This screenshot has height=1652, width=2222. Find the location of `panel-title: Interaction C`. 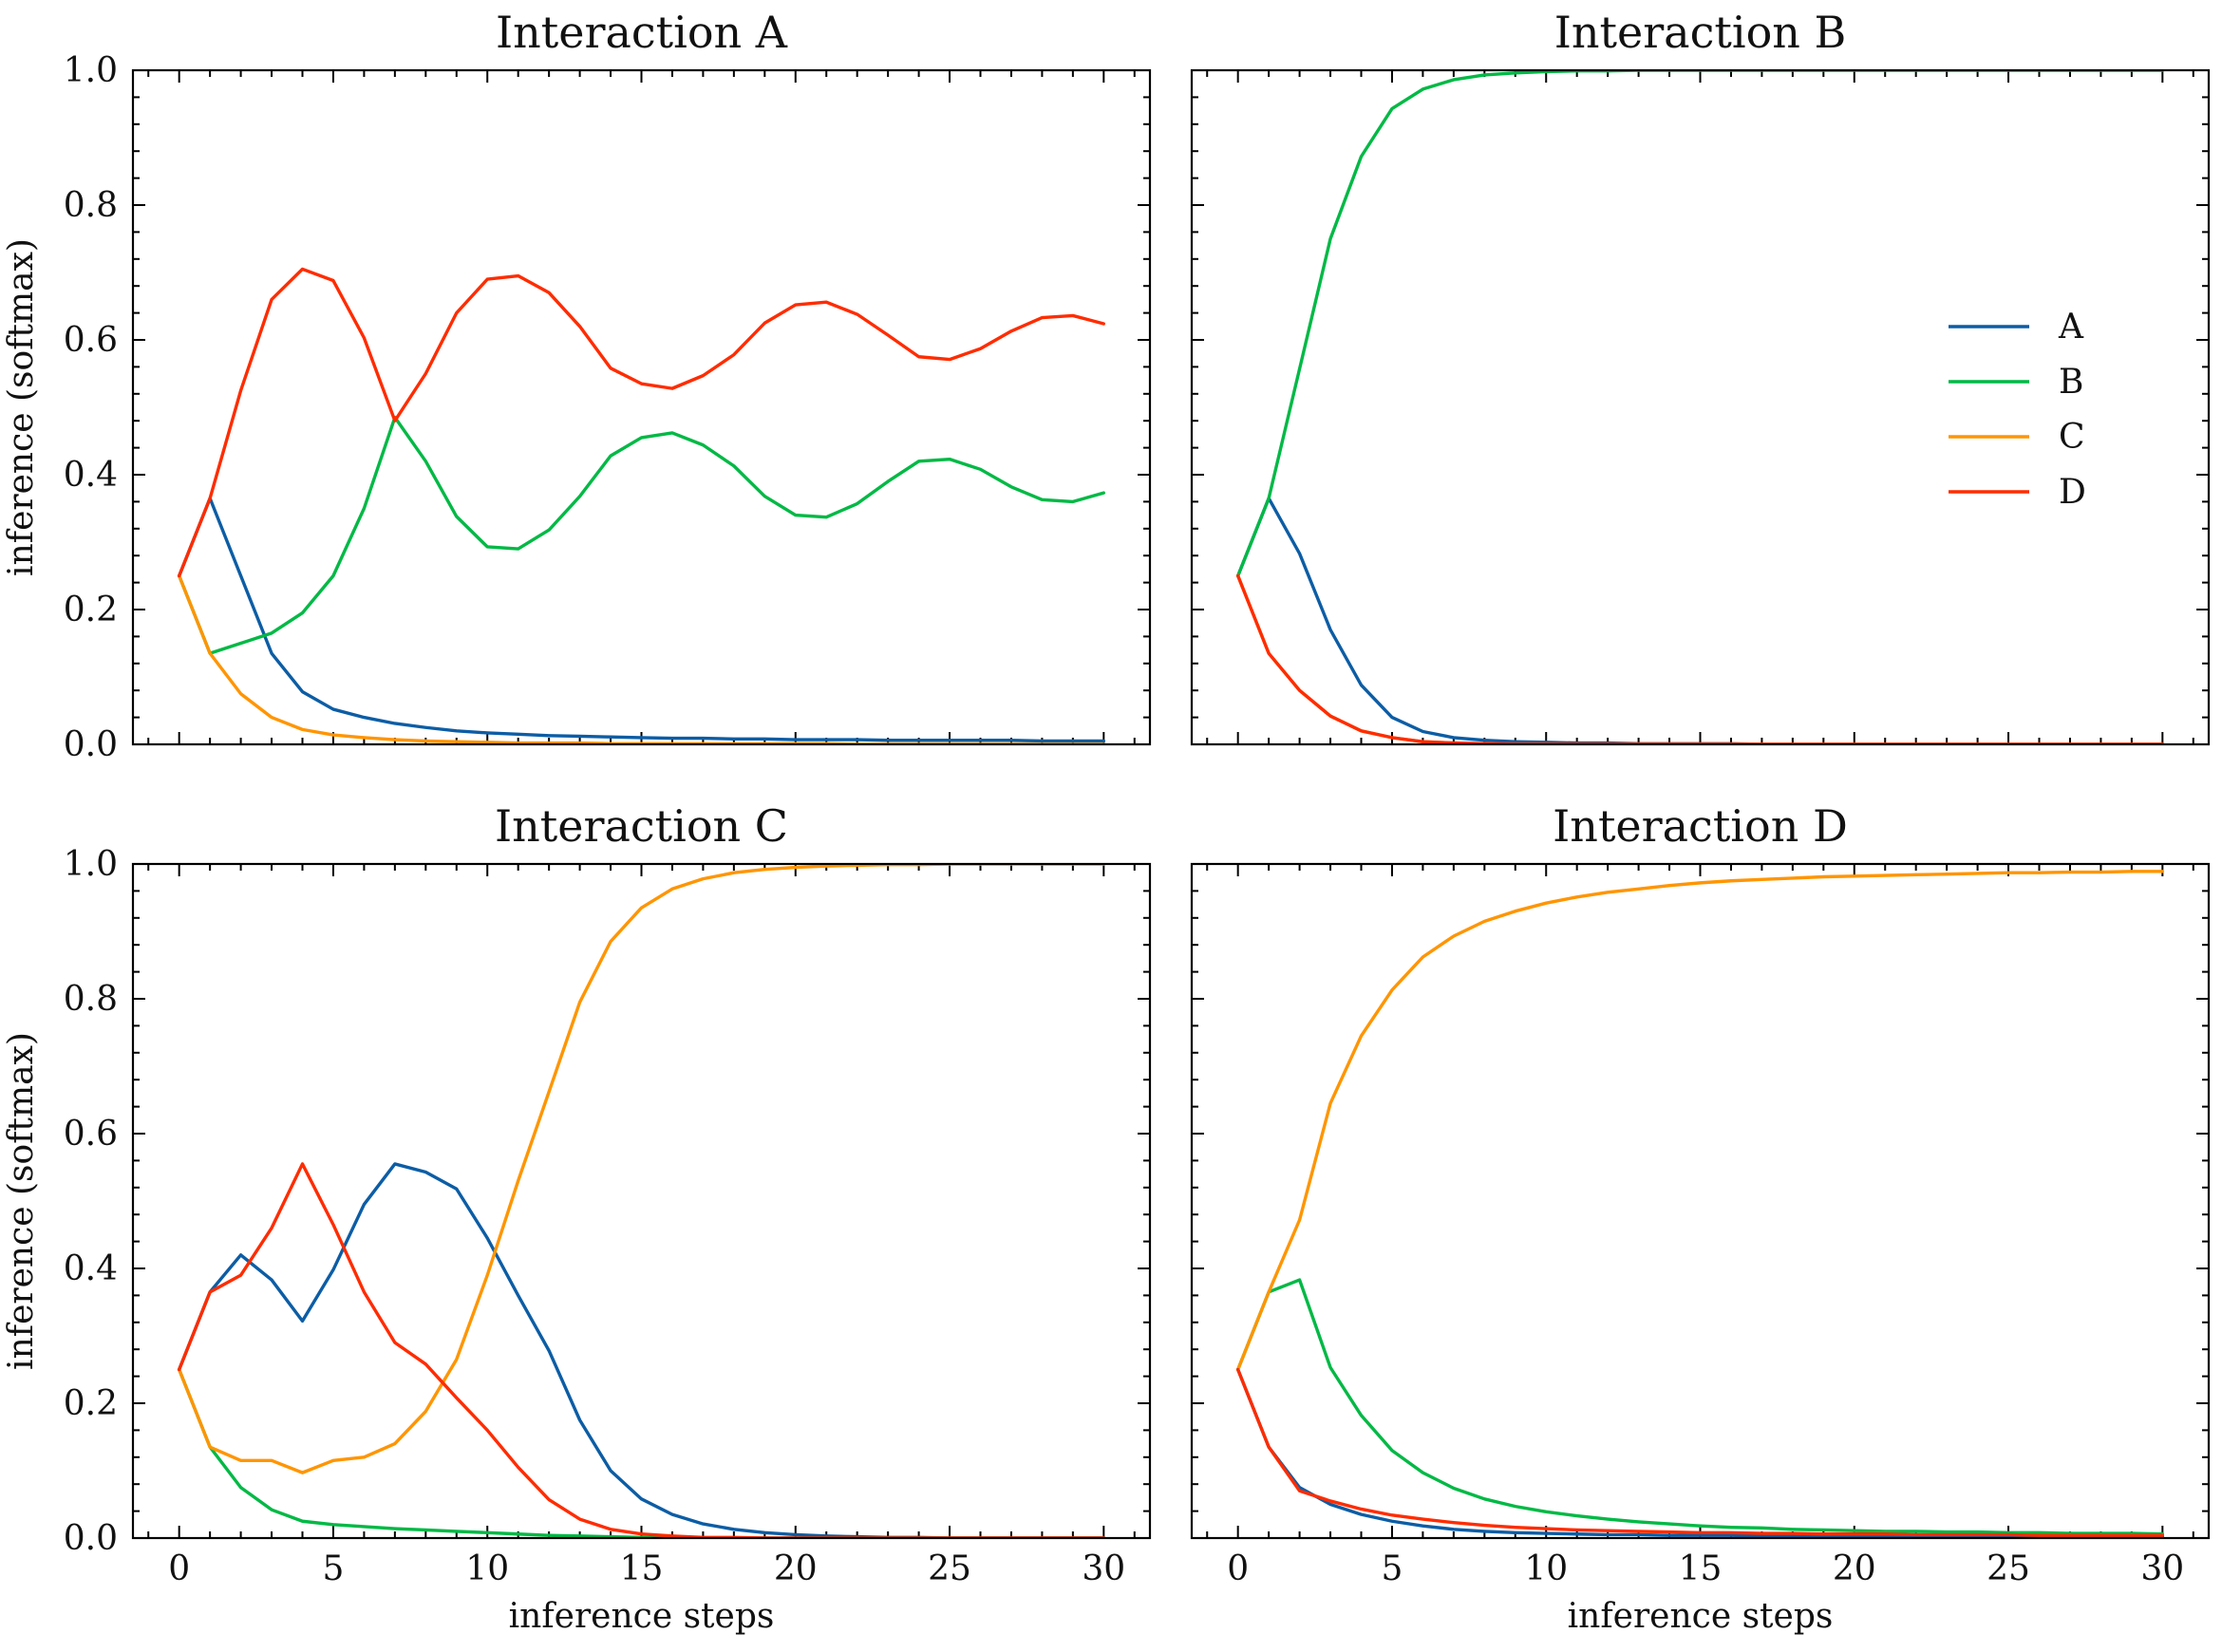

panel-title: Interaction C is located at coordinates (641, 826).